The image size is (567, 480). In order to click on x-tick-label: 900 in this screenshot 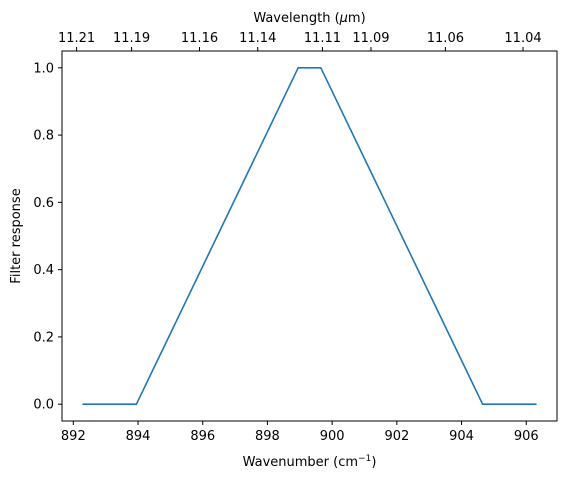, I will do `click(332, 436)`.